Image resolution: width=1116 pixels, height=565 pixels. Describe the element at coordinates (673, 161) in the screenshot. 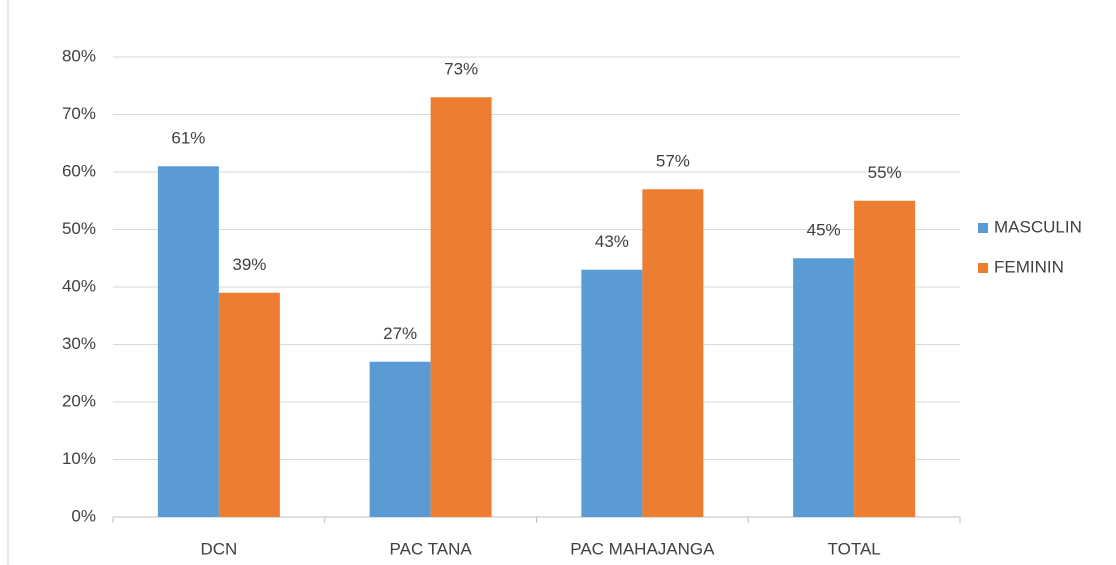

I see `data-label: 57%` at that location.